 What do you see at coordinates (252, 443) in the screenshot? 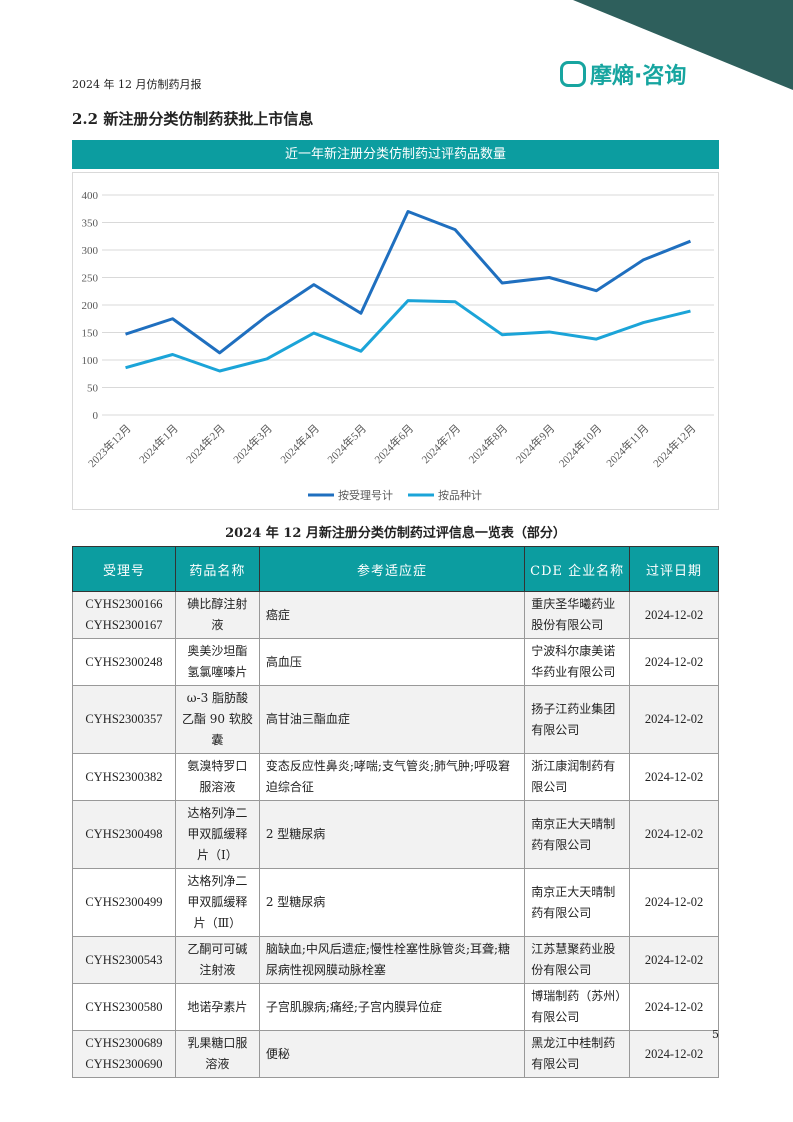
I see `x-tick-label: 2024年3月` at bounding box center [252, 443].